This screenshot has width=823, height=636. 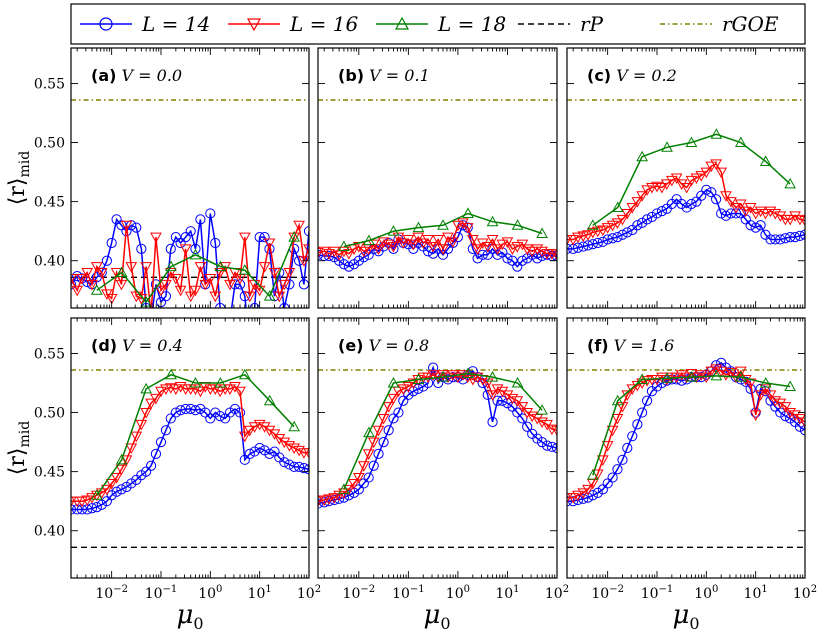 What do you see at coordinates (756, 593) in the screenshot?
I see `x-tick-label: 101` at bounding box center [756, 593].